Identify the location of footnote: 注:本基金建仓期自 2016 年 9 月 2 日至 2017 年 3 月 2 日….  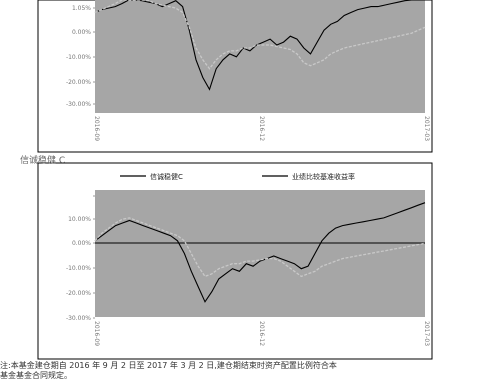
(242, 371).